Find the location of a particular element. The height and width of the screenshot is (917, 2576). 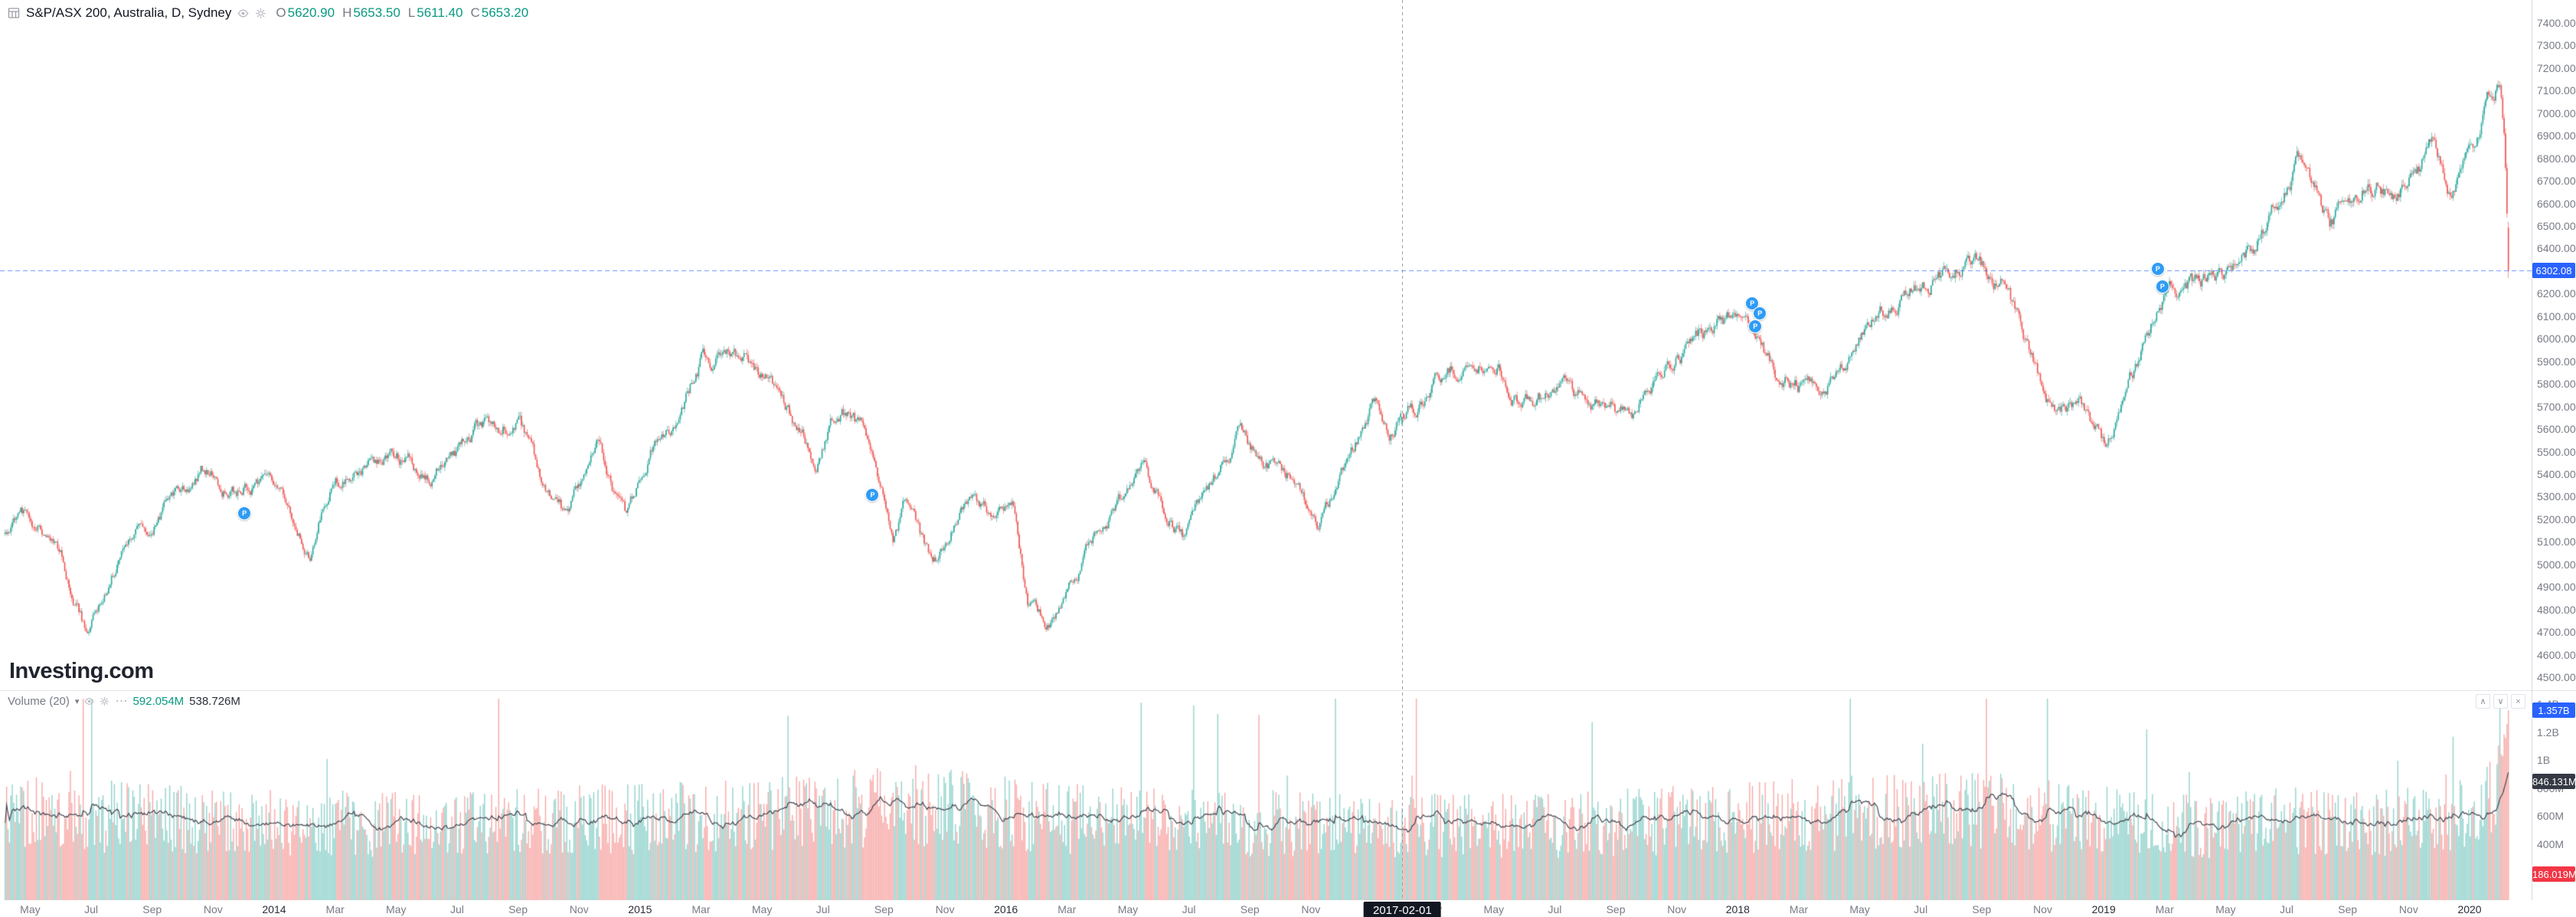

price-axis-label: 6000.00 is located at coordinates (2556, 339).